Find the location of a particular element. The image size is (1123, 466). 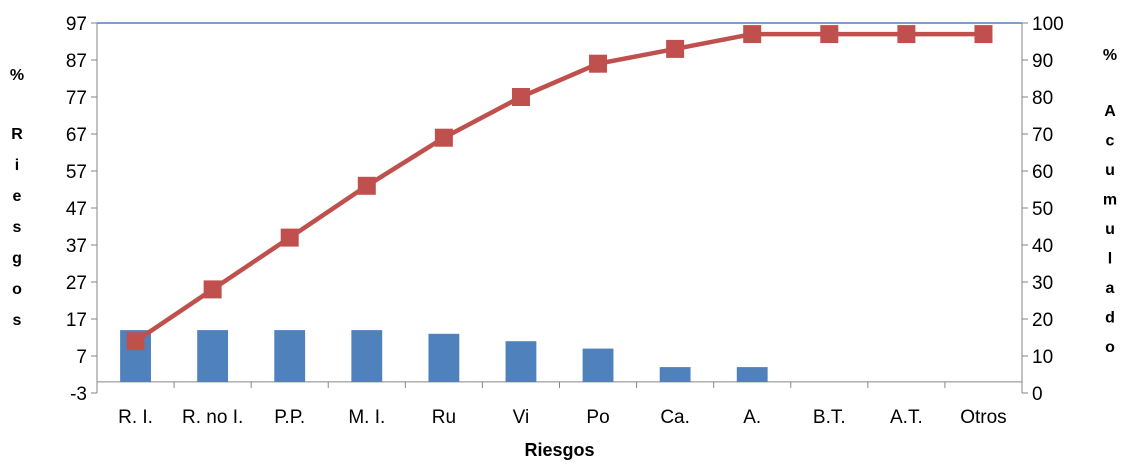

left-tick-label: 7 is located at coordinates (81, 357).